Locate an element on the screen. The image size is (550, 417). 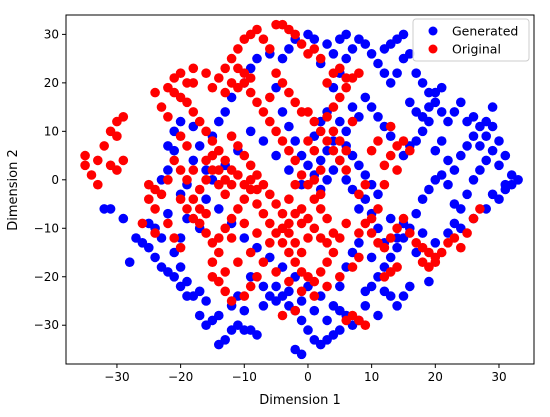
y-axis-label: Dimension 2 is located at coordinates (13, 190).